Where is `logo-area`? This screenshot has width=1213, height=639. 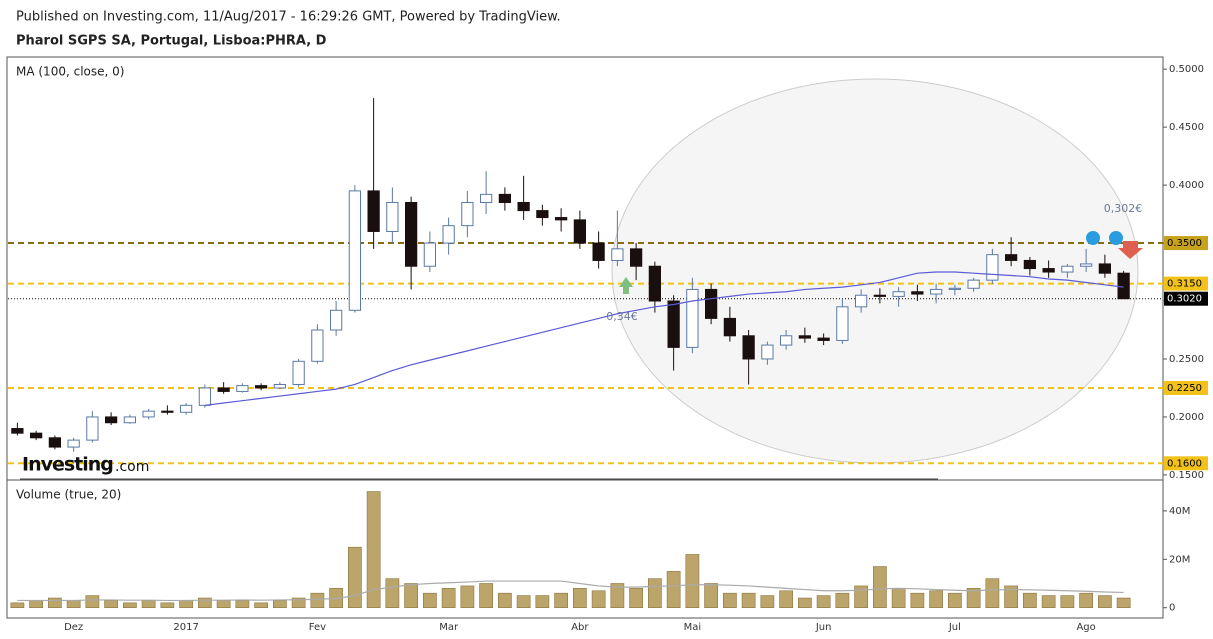 logo-area is located at coordinates (479, 466).